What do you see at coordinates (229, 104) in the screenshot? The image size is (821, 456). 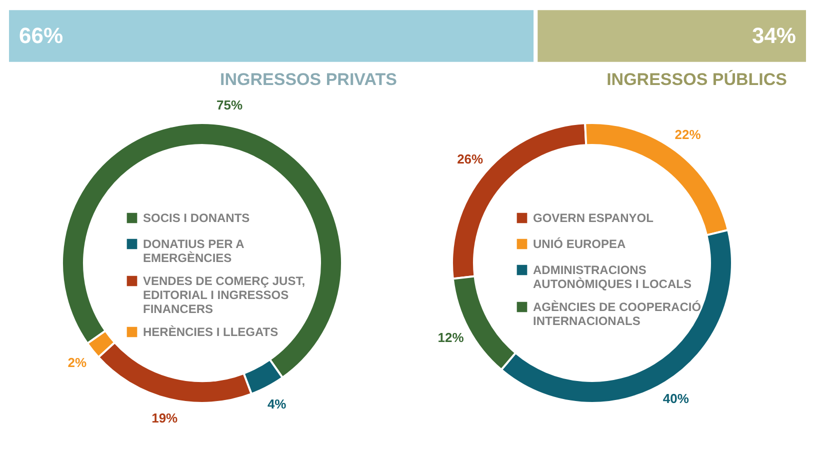 I see `data-label: 75%` at bounding box center [229, 104].